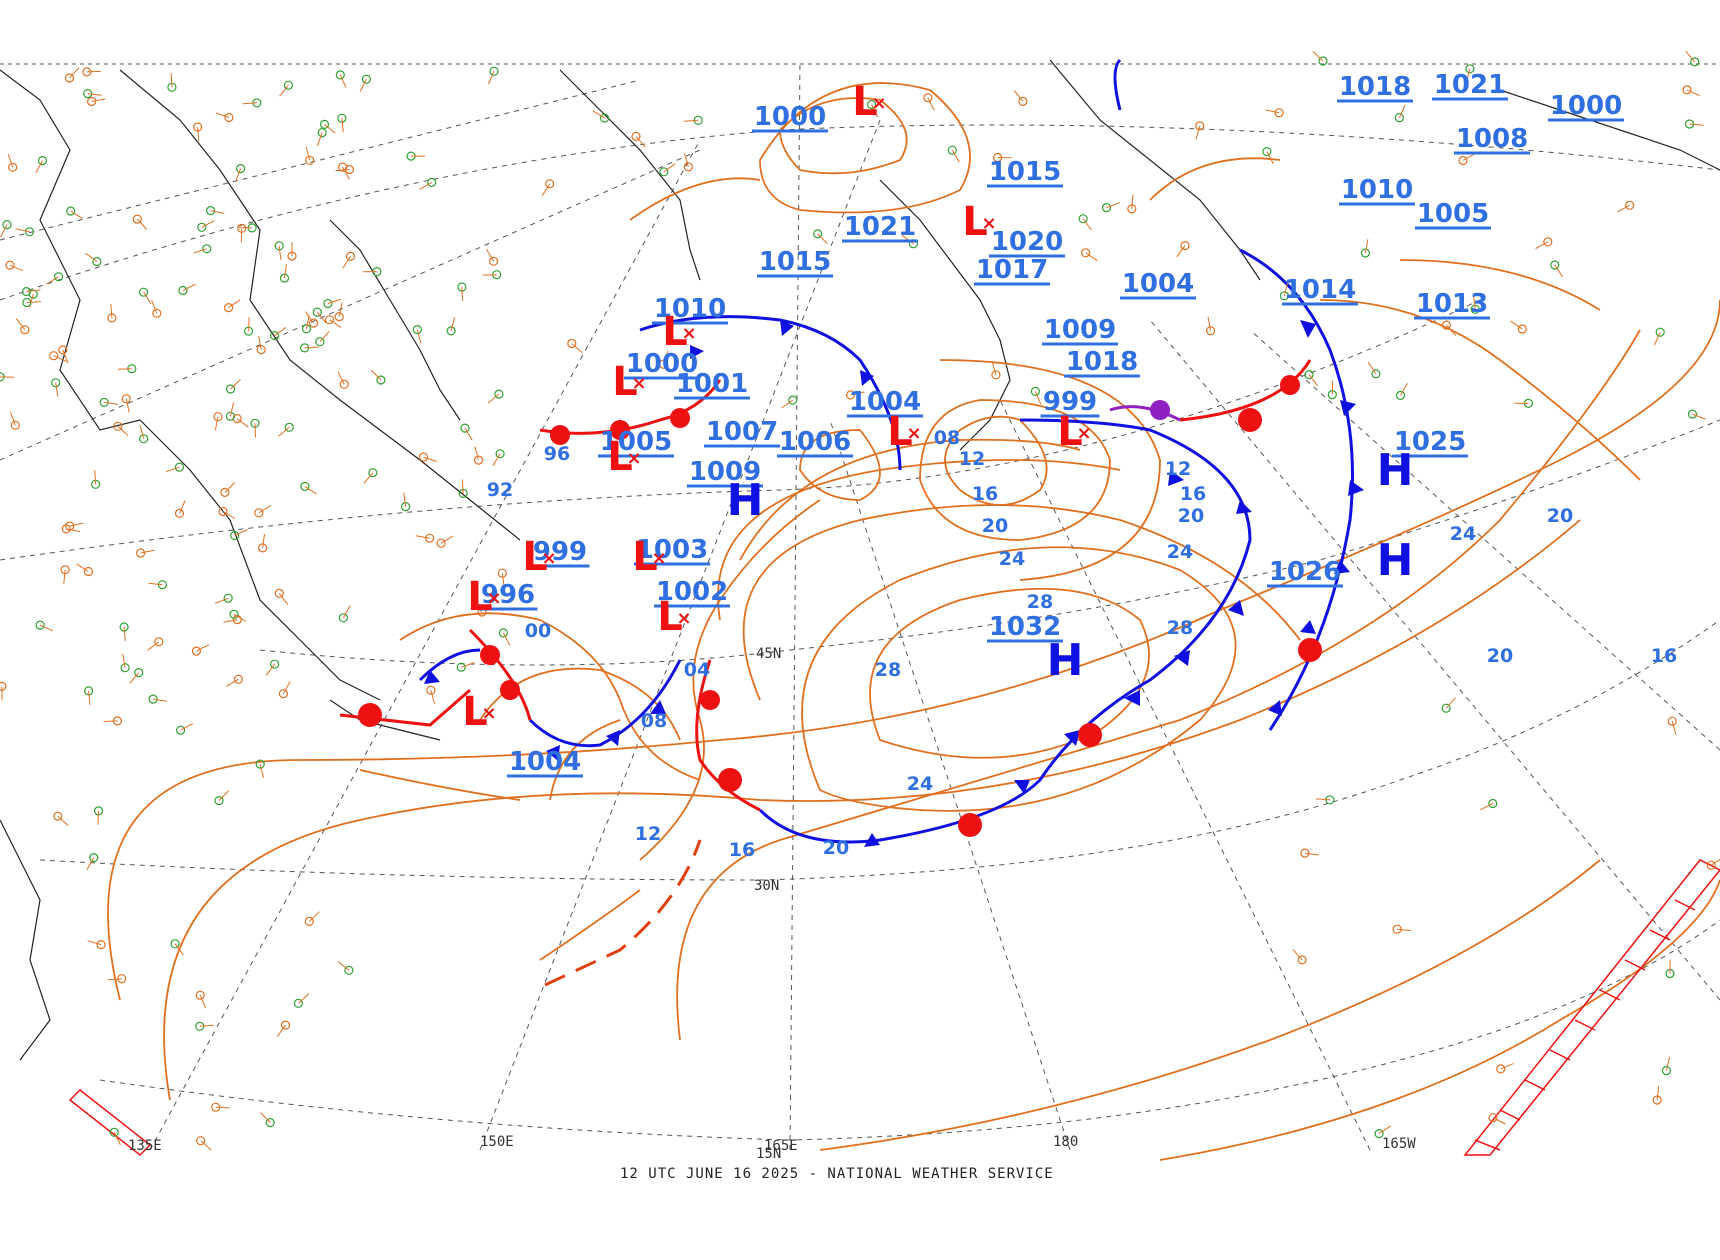  Describe the element at coordinates (766, 886) in the screenshot. I see `lat-label-30n: 30N` at that location.